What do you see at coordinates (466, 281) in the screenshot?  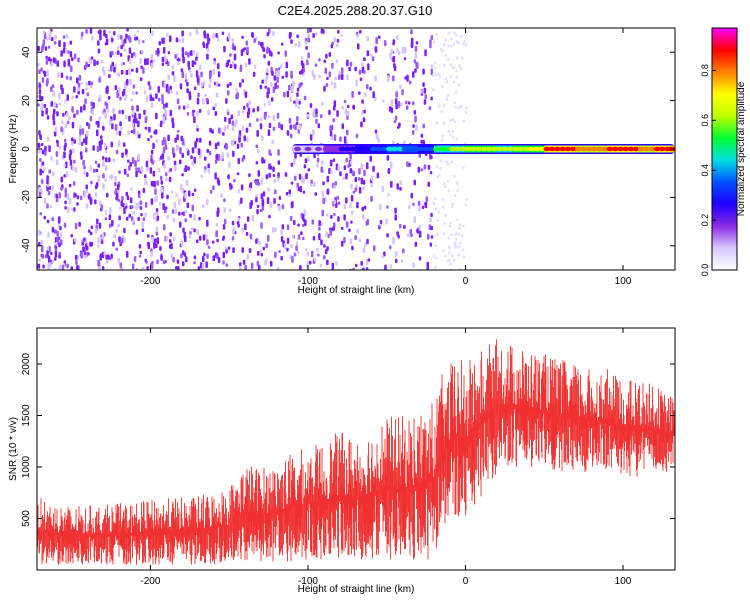 I see `spectrogram-x-tick-label: 0` at bounding box center [466, 281].